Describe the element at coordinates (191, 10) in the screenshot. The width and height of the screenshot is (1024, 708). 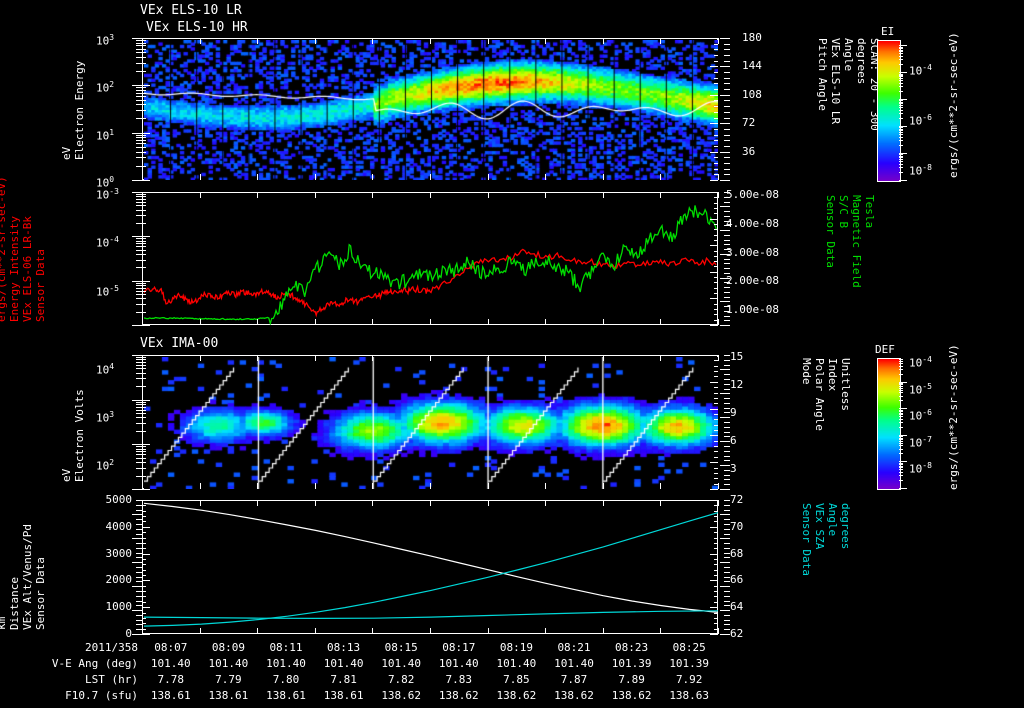
I see `panel1-title-lr: VEx ELS-10 LR` at that location.